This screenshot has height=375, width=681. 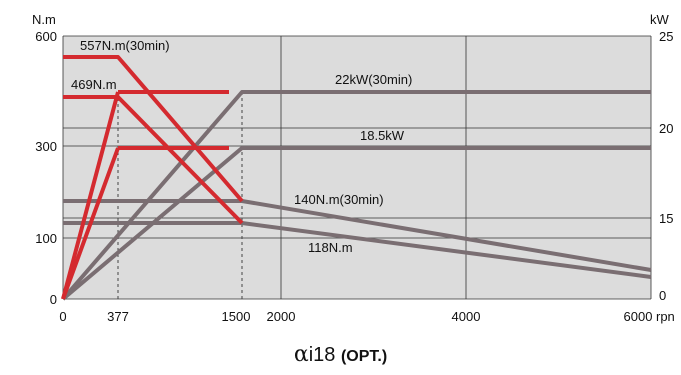 What do you see at coordinates (62, 316) in the screenshot?
I see `x-tick: 0` at bounding box center [62, 316].